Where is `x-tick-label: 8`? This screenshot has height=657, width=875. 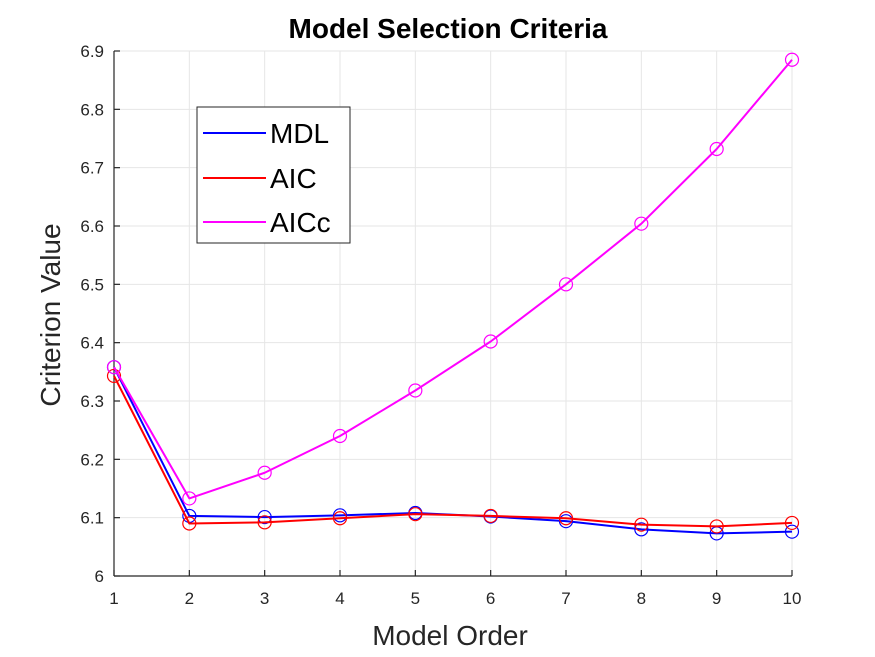 x-tick-label: 8 is located at coordinates (641, 598).